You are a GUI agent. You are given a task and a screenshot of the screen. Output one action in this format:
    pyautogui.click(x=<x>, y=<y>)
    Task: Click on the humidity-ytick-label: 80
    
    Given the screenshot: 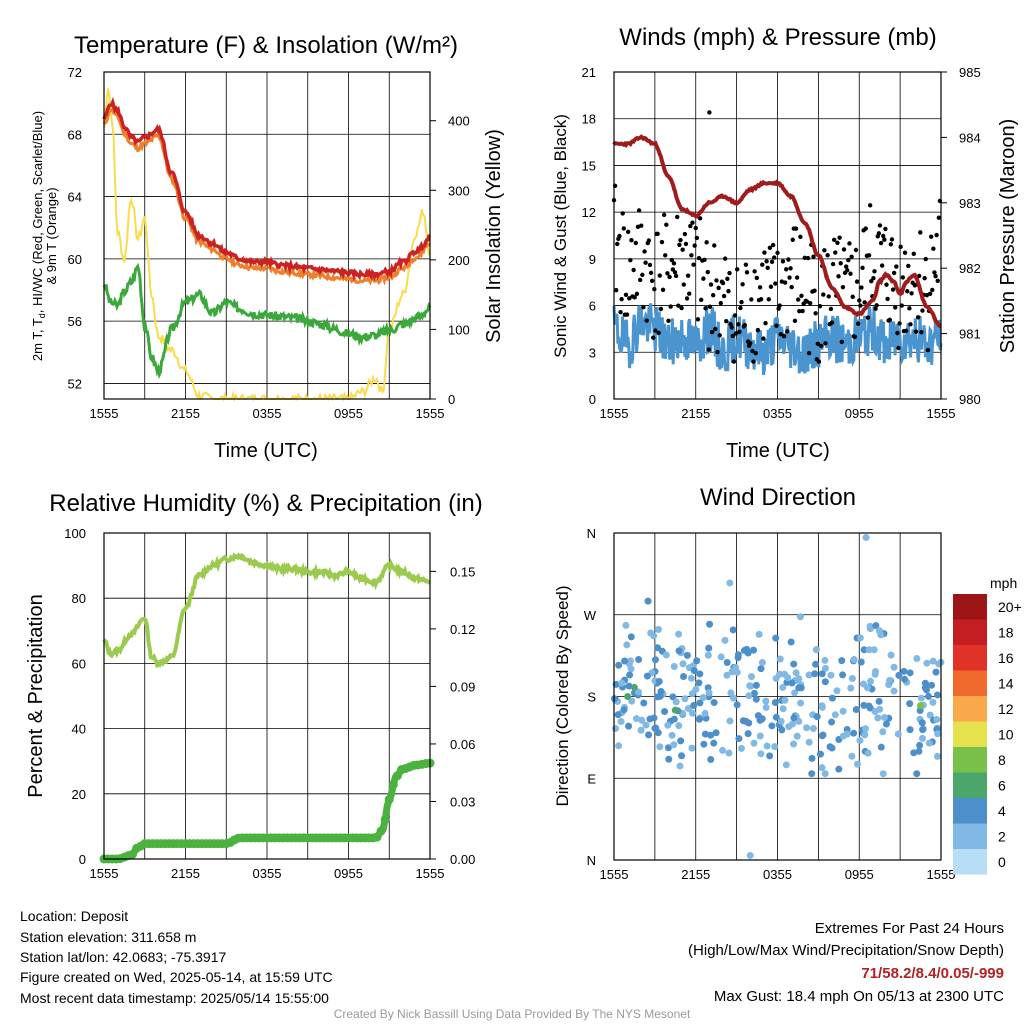 What is the action you would take?
    pyautogui.click(x=79, y=598)
    